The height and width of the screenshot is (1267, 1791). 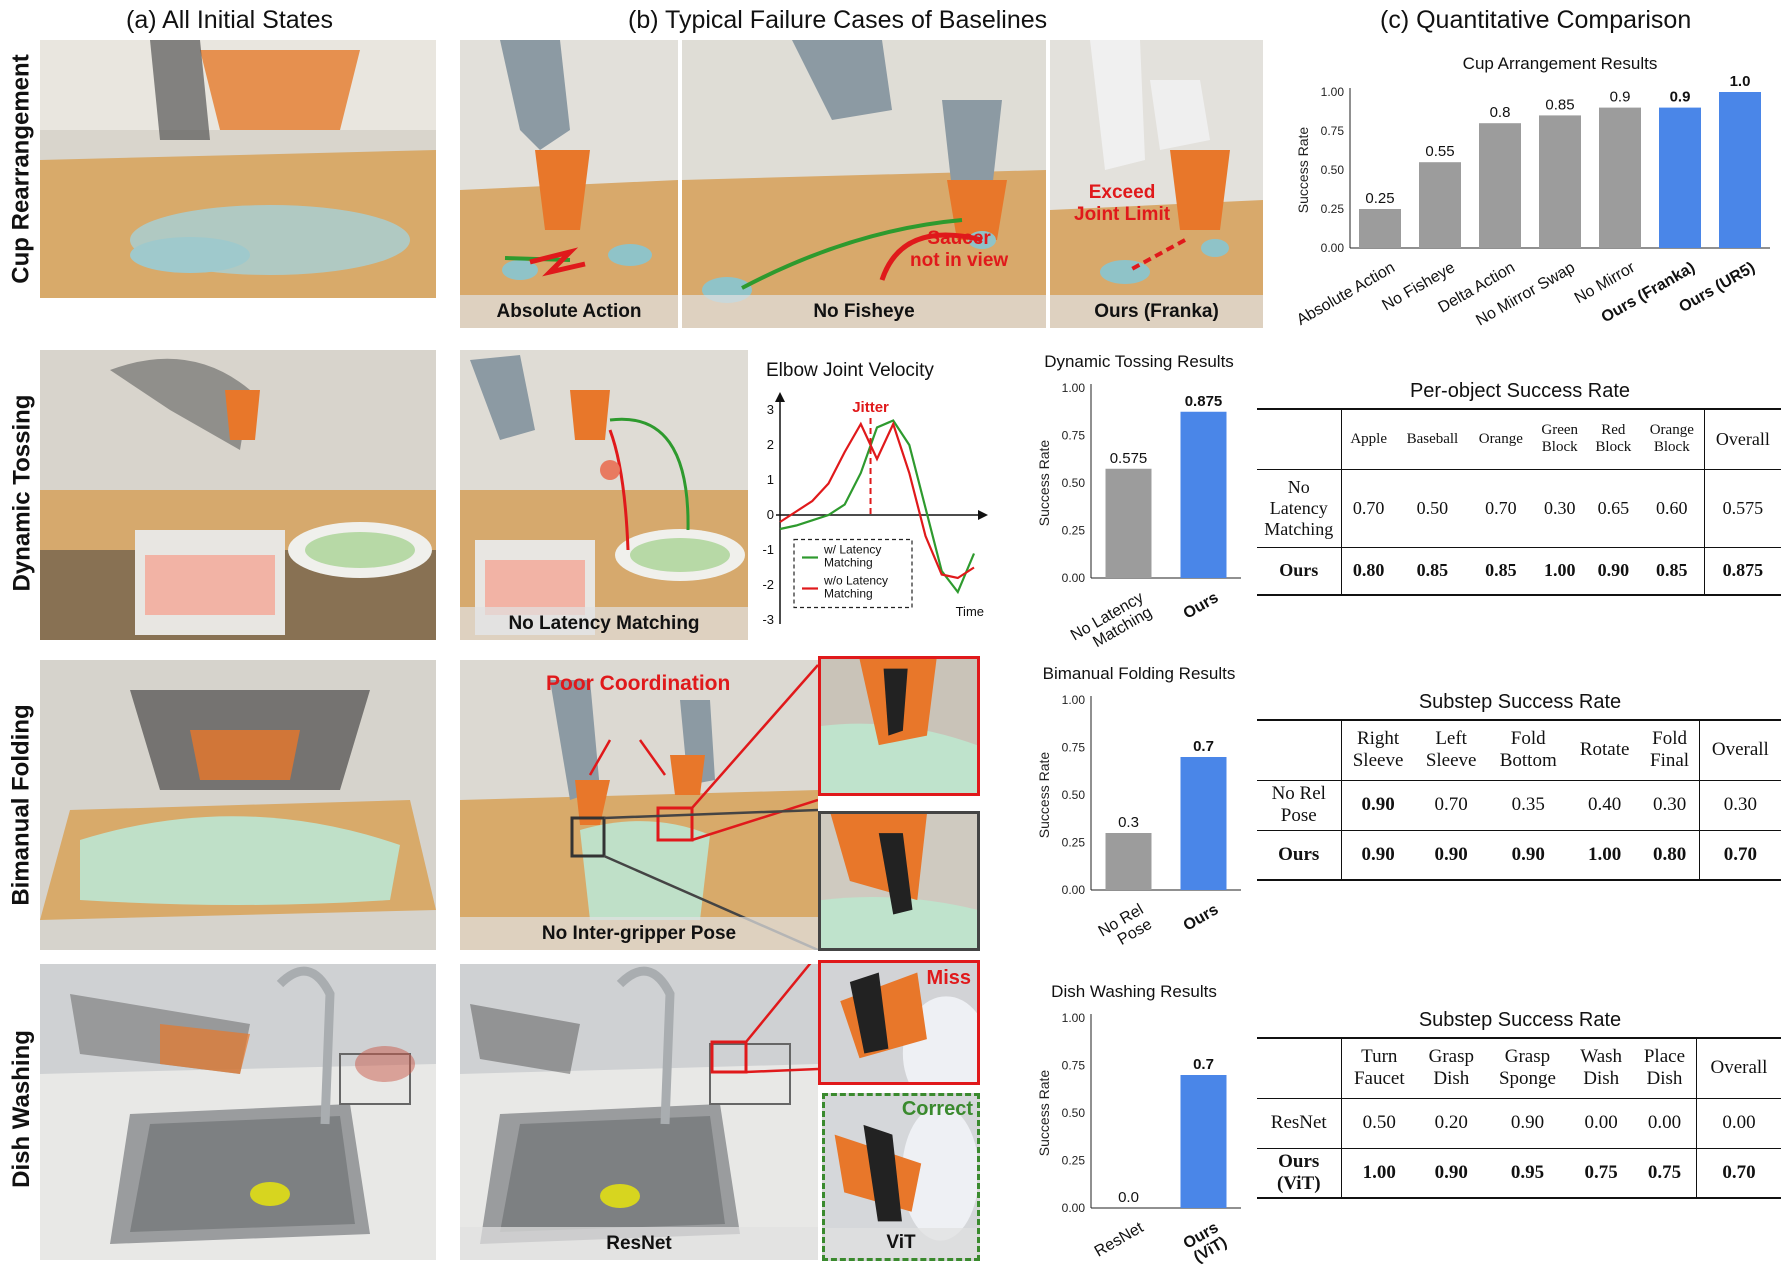 I want to click on photo-no-inter-gripper: Poor Coordination No Inter-gripper Pose, so click(x=639, y=805).